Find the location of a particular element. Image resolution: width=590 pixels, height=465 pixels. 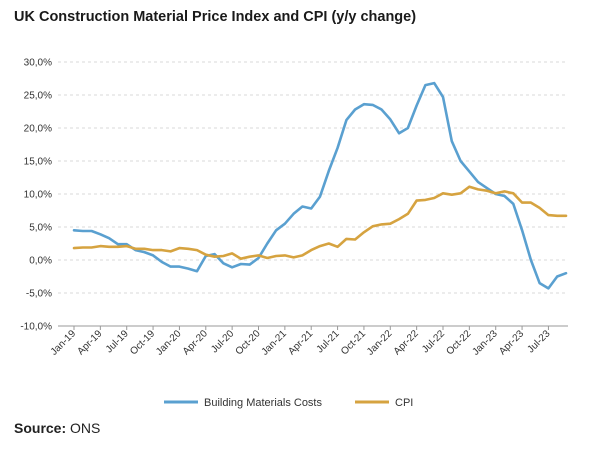

x-tick-label: Oct-19 is located at coordinates (142, 342).